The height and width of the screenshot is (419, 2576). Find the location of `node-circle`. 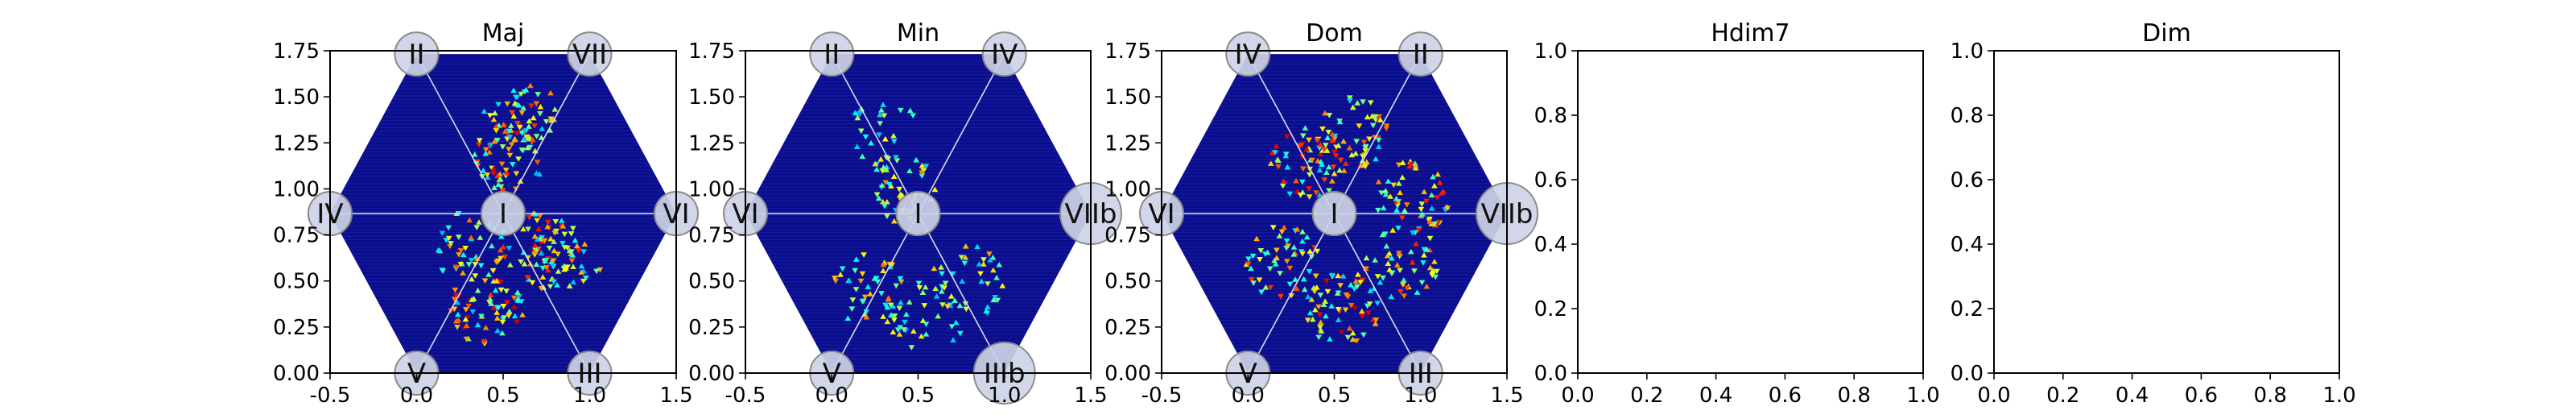

node-circle is located at coordinates (1004, 54).